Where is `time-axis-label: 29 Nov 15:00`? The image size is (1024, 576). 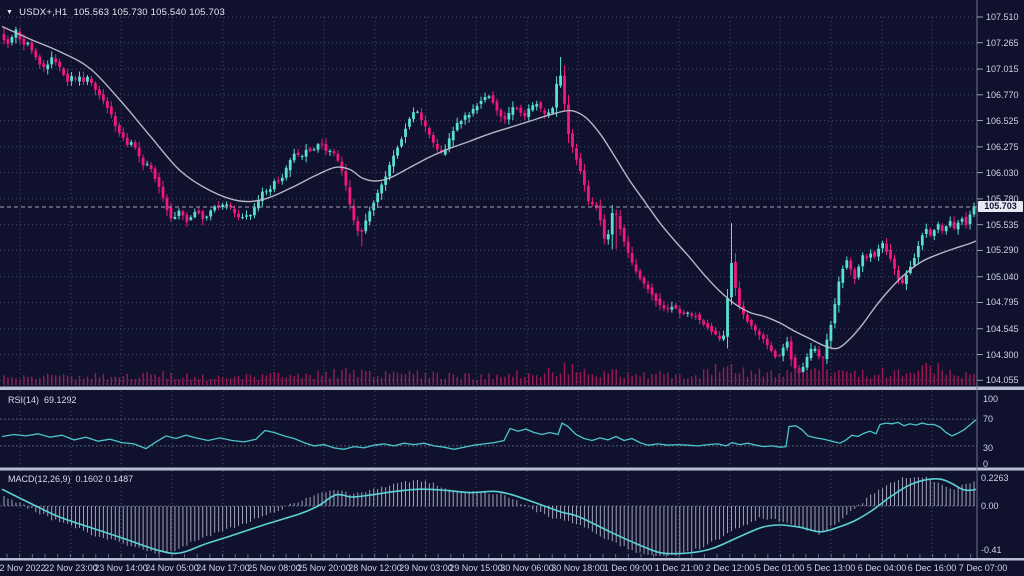
time-axis-label: 29 Nov 15:00 is located at coordinates (476, 568).